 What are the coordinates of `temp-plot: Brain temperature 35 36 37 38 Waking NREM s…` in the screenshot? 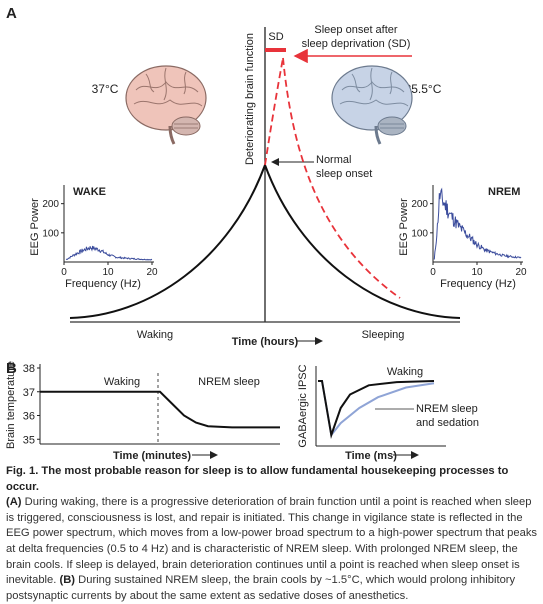 It's located at (142, 411).